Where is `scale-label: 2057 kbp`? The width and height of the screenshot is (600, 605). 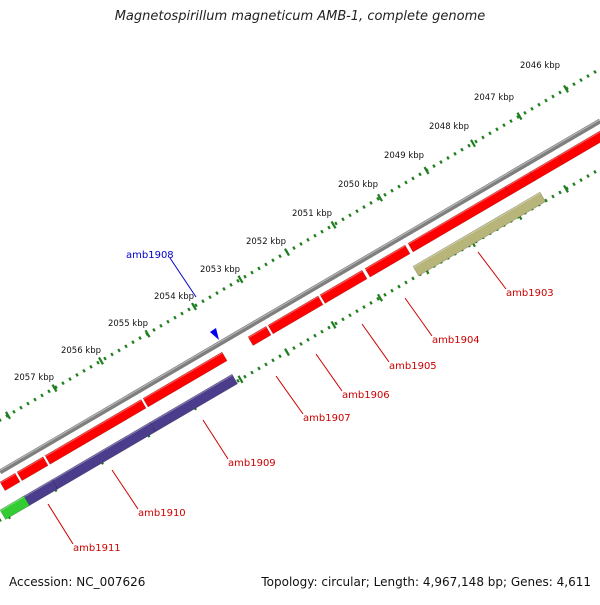 scale-label: 2057 kbp is located at coordinates (34, 378).